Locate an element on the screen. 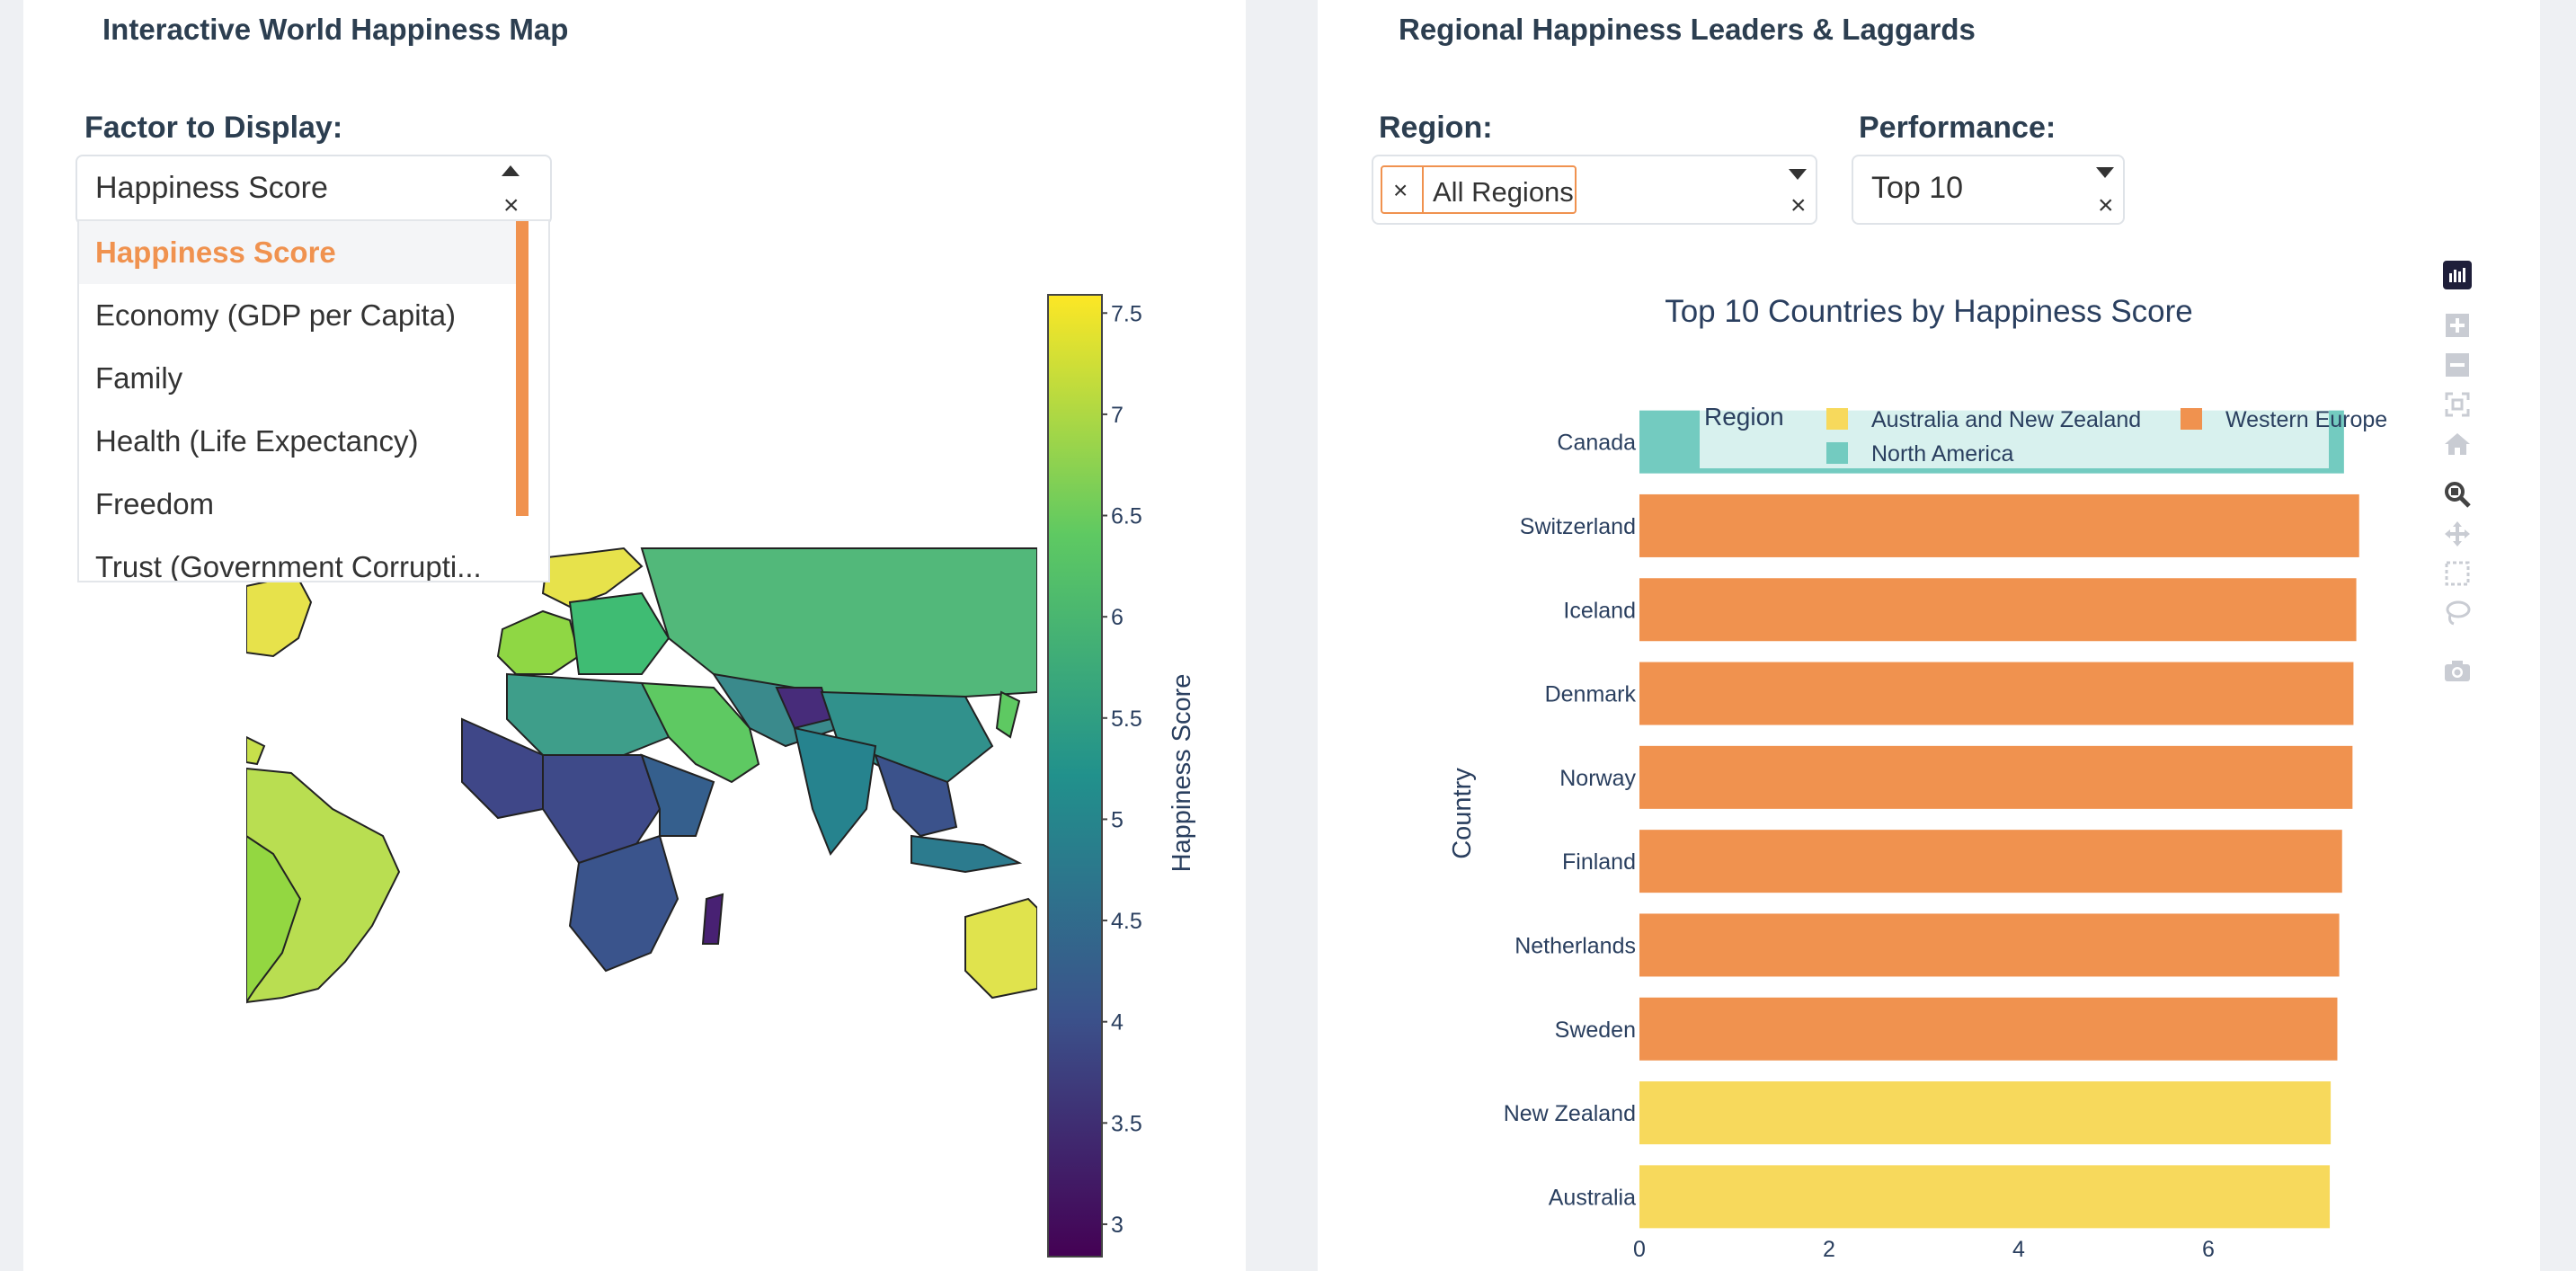  y-tick-label: Iceland is located at coordinates (1599, 610).